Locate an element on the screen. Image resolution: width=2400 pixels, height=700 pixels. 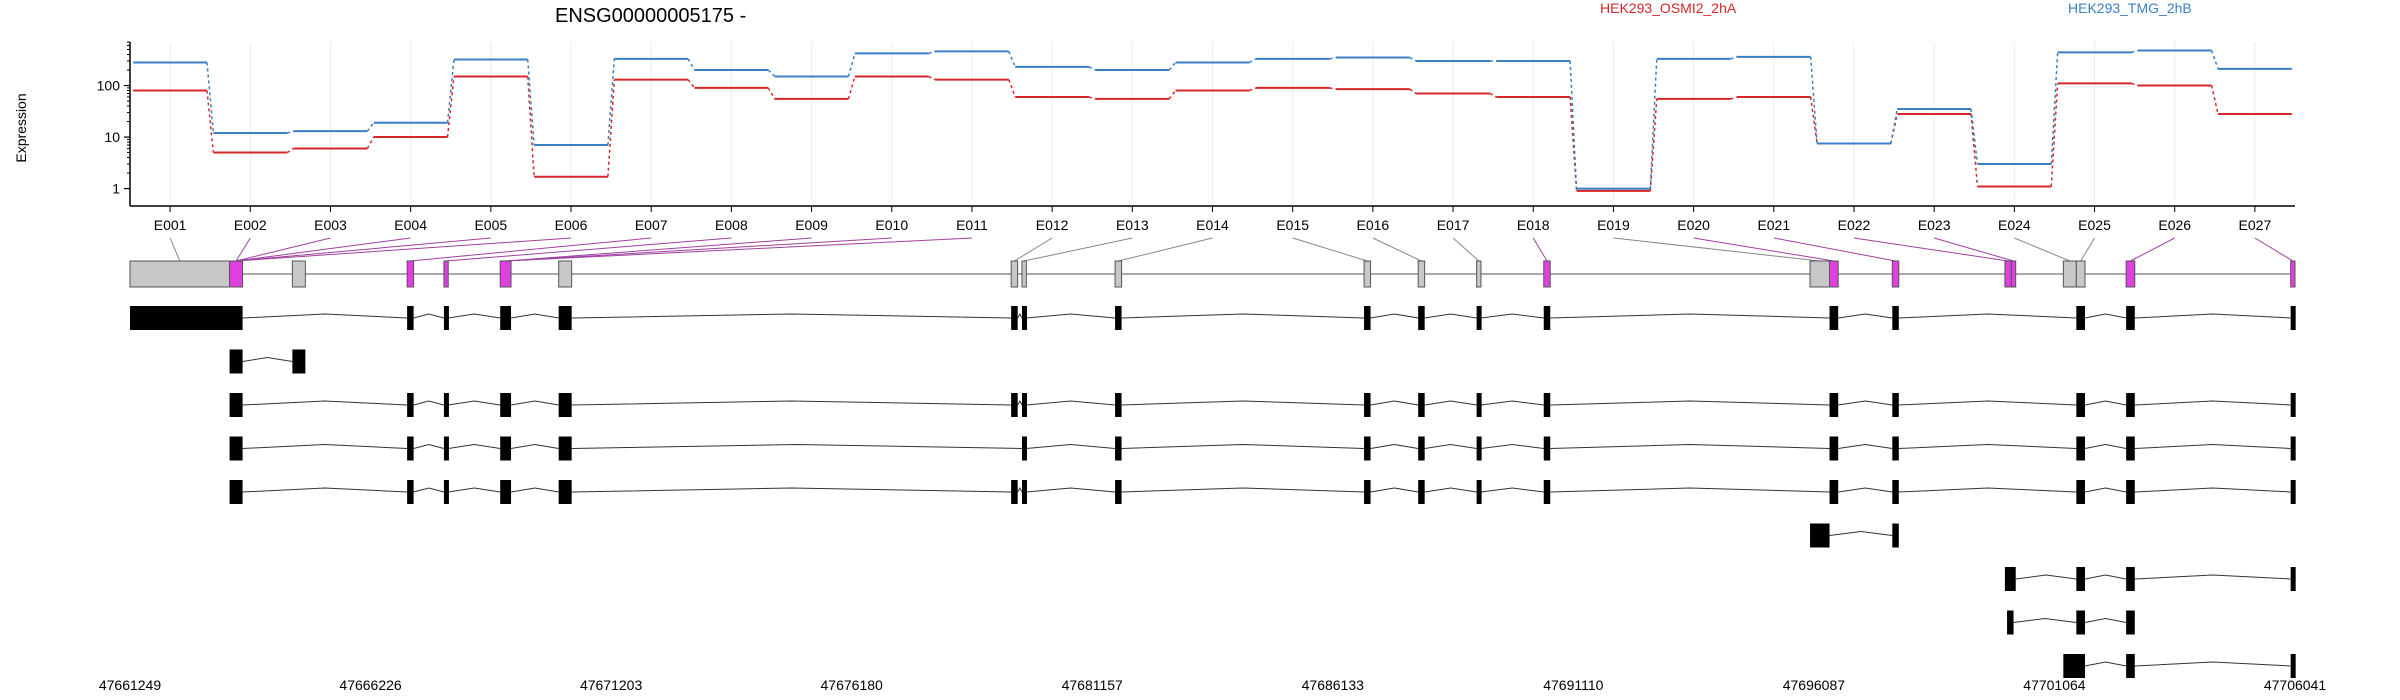
exon-label-E023: E023 is located at coordinates (1934, 225).